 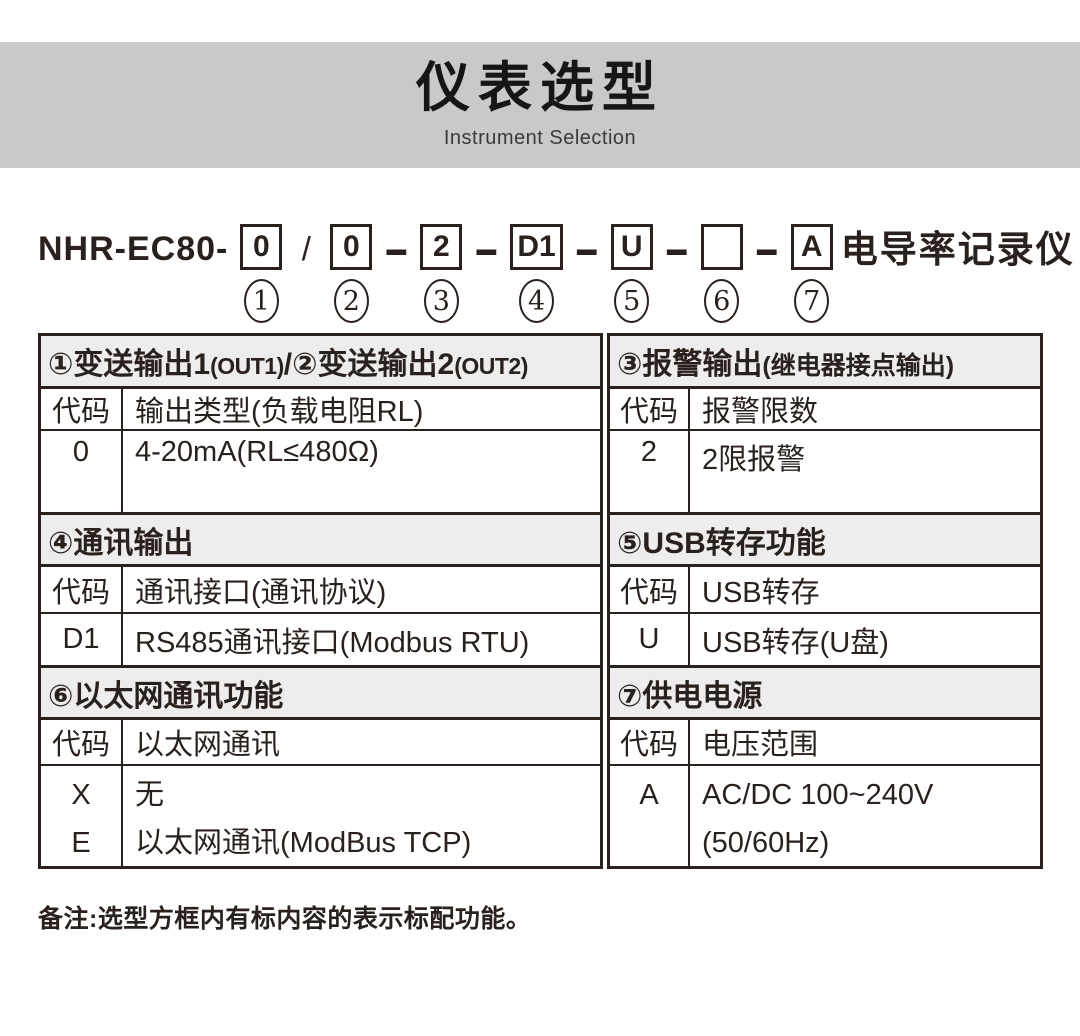 I want to click on position-marker-3: 3, so click(x=441, y=301).